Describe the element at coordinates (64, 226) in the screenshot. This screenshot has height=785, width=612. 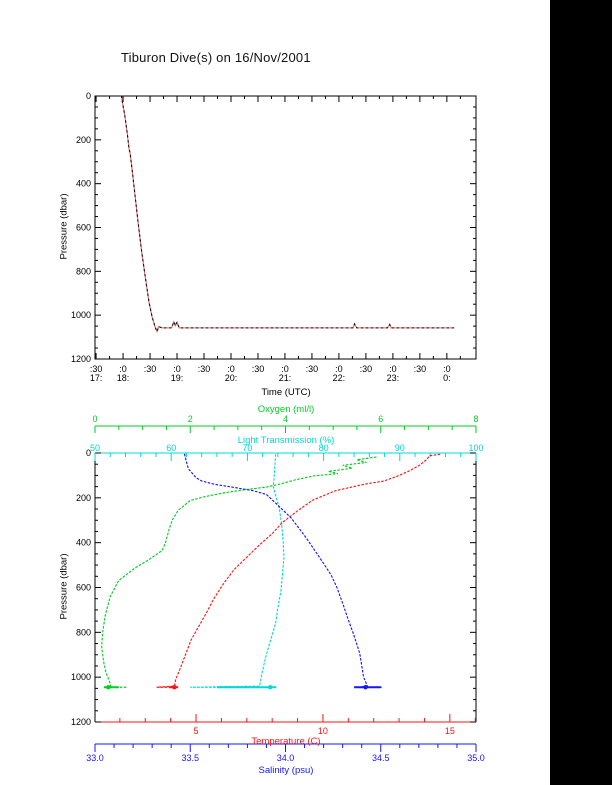
I see `top-pressure-axis-title: Pressure (dbar)` at that location.